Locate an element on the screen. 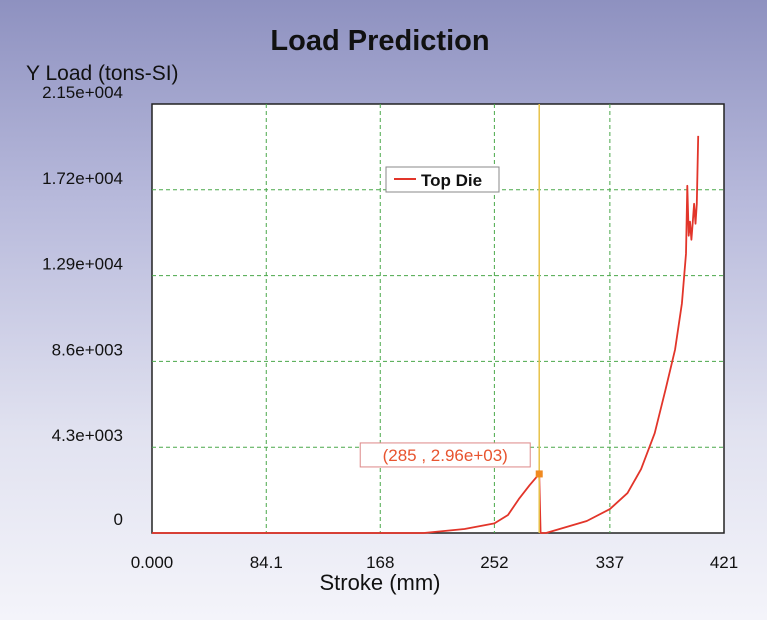  x-axis-label: Stroke (mm) is located at coordinates (380, 582).